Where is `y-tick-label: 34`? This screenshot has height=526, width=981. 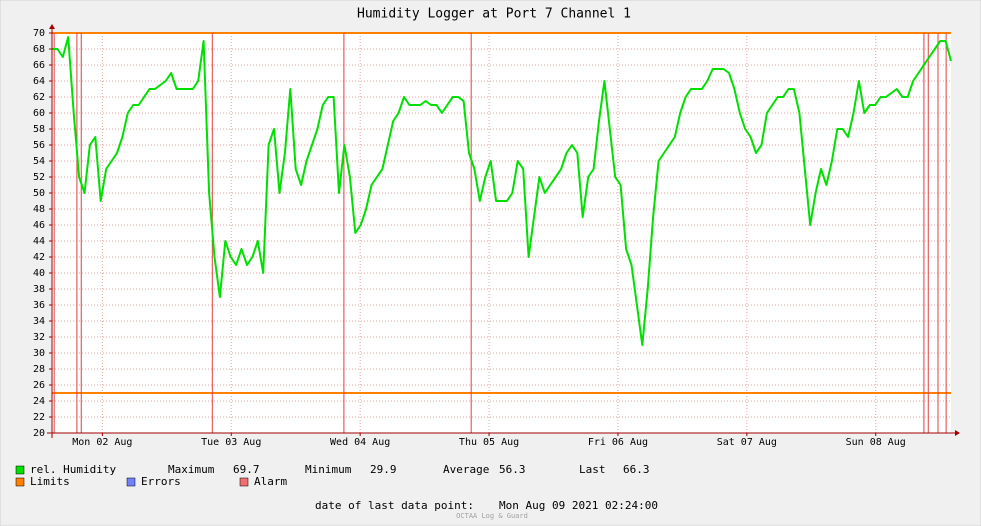 y-tick-label: 34 is located at coordinates (39, 321).